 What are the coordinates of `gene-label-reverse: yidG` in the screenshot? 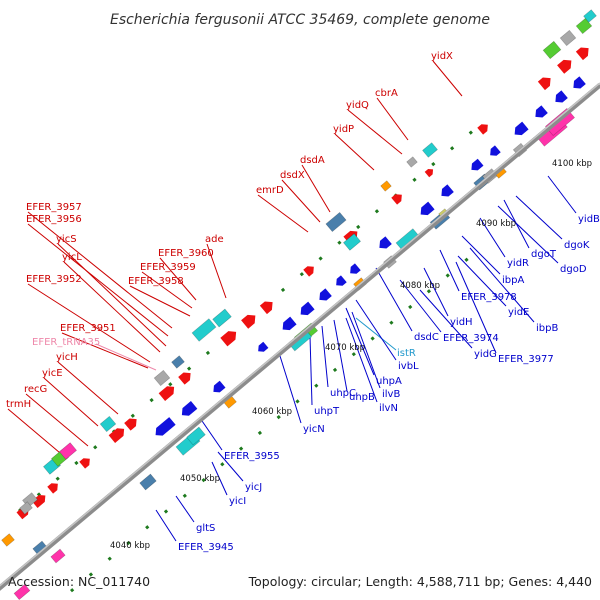 It's located at (485, 354).